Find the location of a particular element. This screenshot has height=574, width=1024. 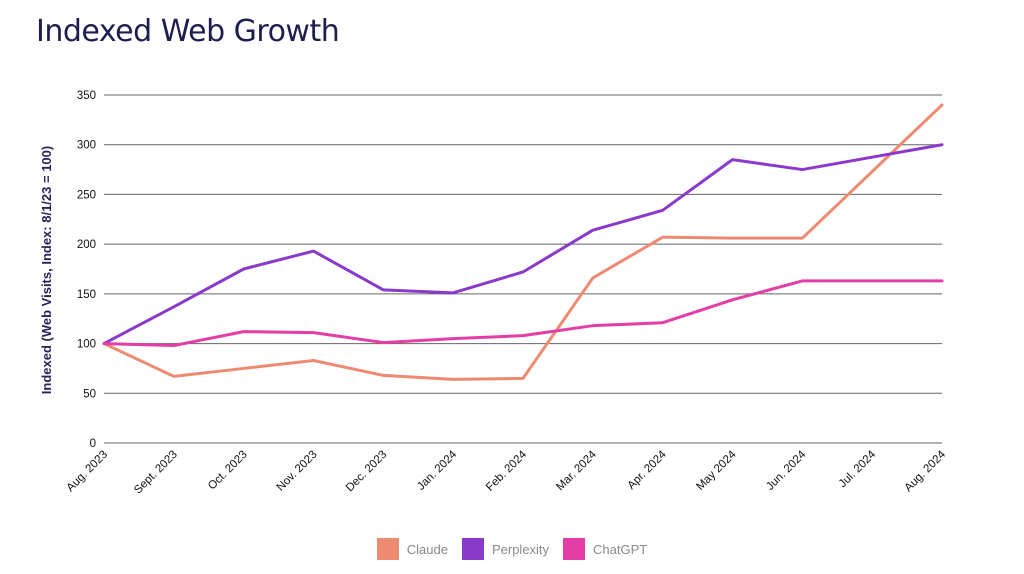

legend-item-perplexity: Perplexity is located at coordinates (505, 549).